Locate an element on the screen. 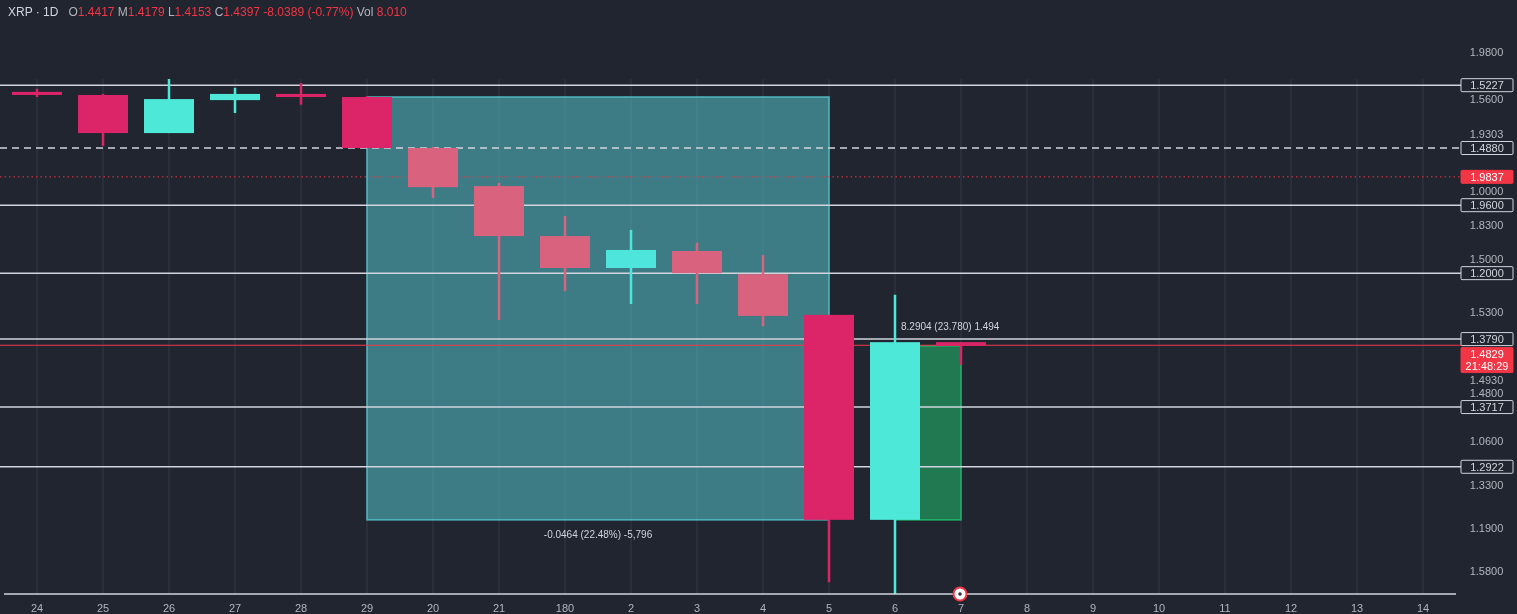 The image size is (1517, 614). x-tick-label: 27 is located at coordinates (235, 607).